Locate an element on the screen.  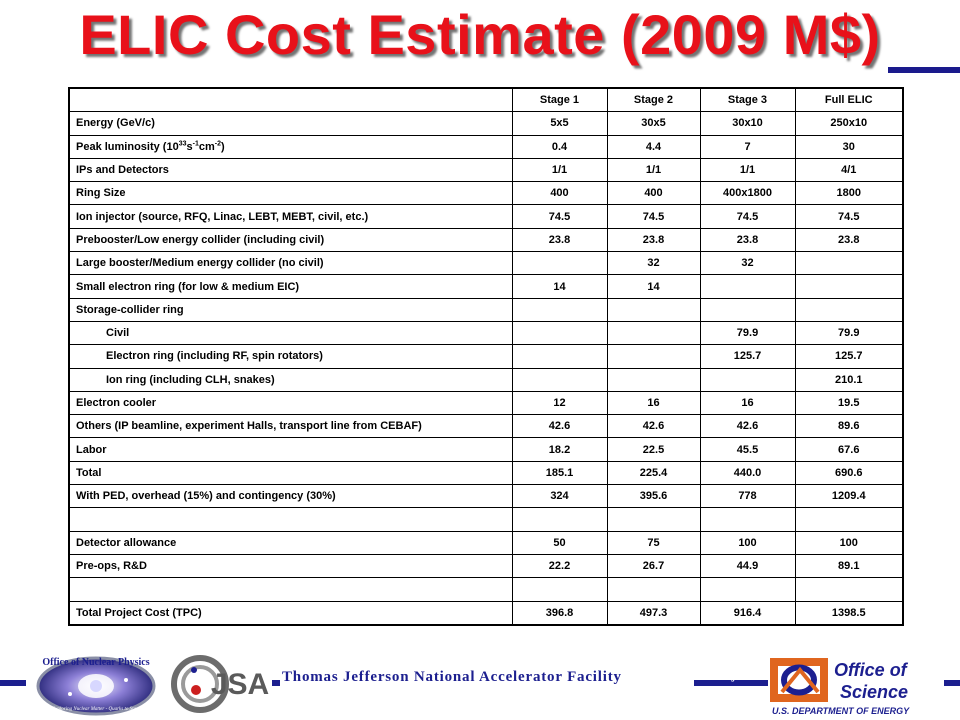
header-cell is located at coordinates (290, 100).